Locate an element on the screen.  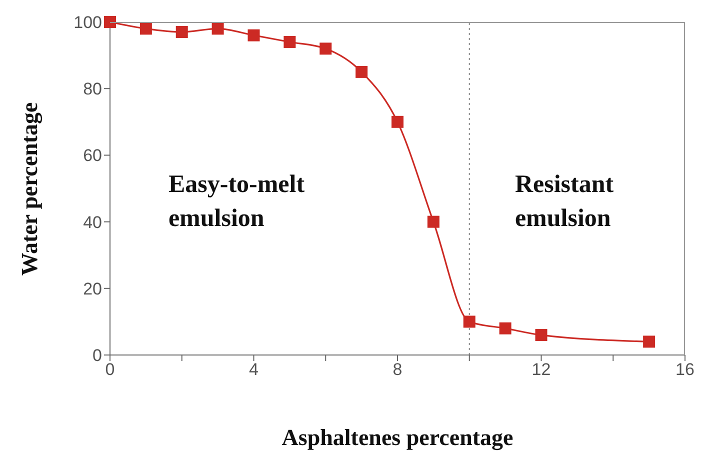
x-tick-label: 4 is located at coordinates (253, 370).